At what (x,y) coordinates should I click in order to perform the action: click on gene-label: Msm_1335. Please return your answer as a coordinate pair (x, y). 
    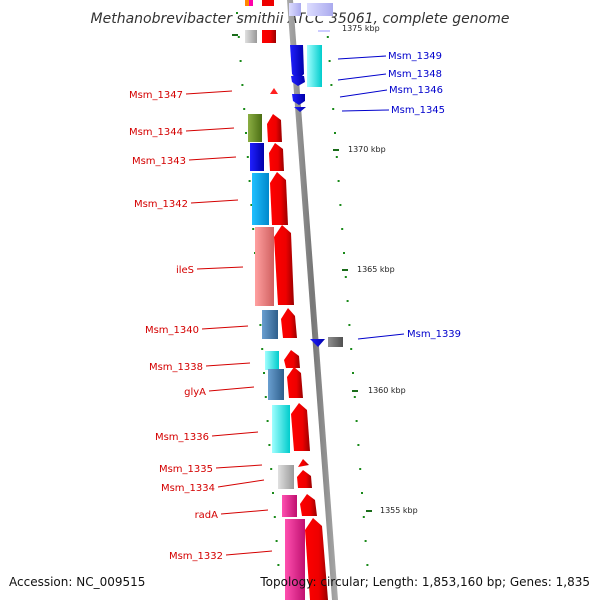
    Looking at the image, I should click on (186, 469).